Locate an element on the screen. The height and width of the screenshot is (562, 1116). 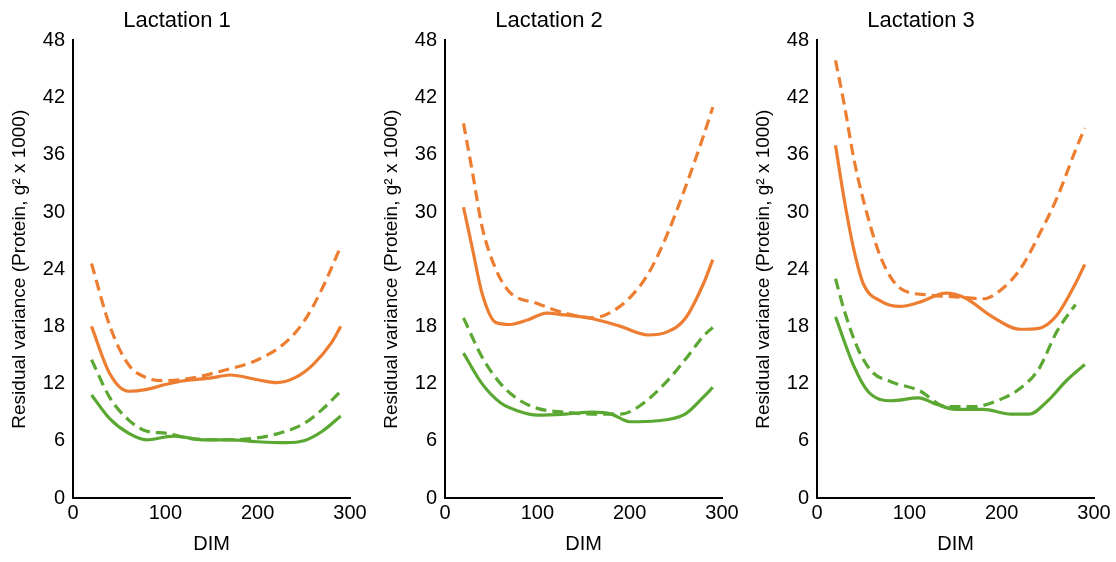
line-series is located at coordinates (216, 400).